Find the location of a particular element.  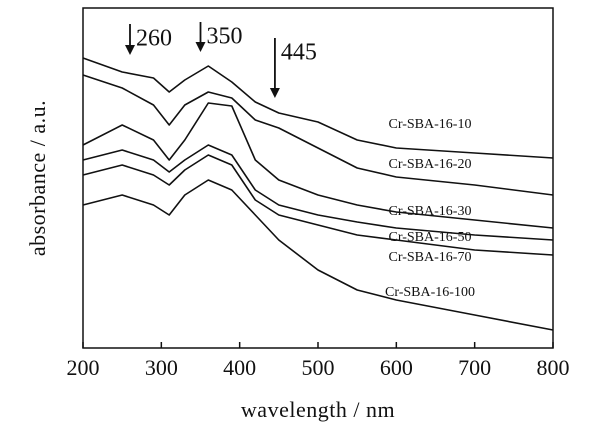

x-tick-label: 600 is located at coordinates (396, 367).